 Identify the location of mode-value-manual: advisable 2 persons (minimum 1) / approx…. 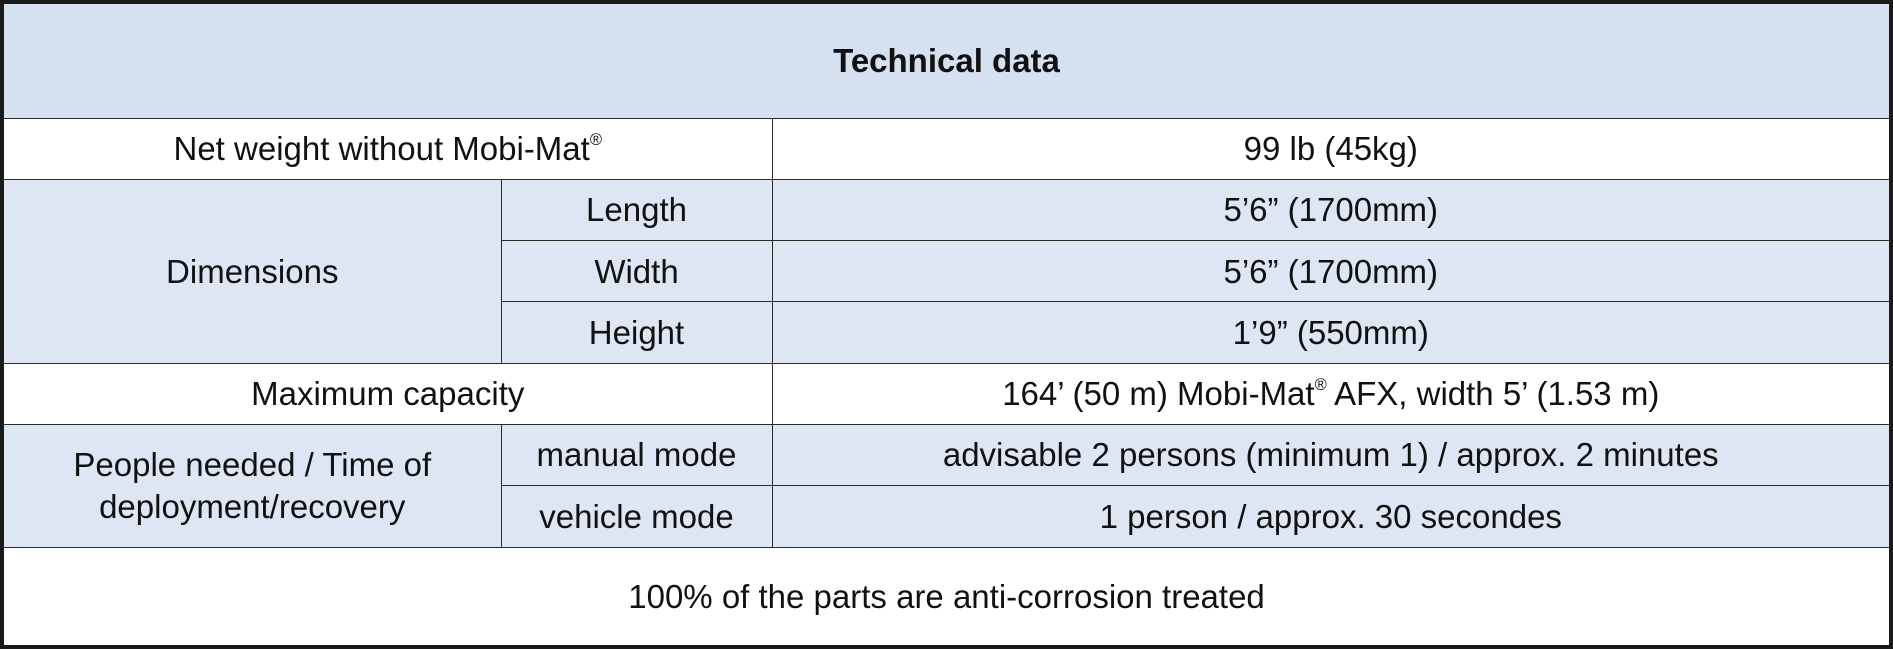
(1330, 455).